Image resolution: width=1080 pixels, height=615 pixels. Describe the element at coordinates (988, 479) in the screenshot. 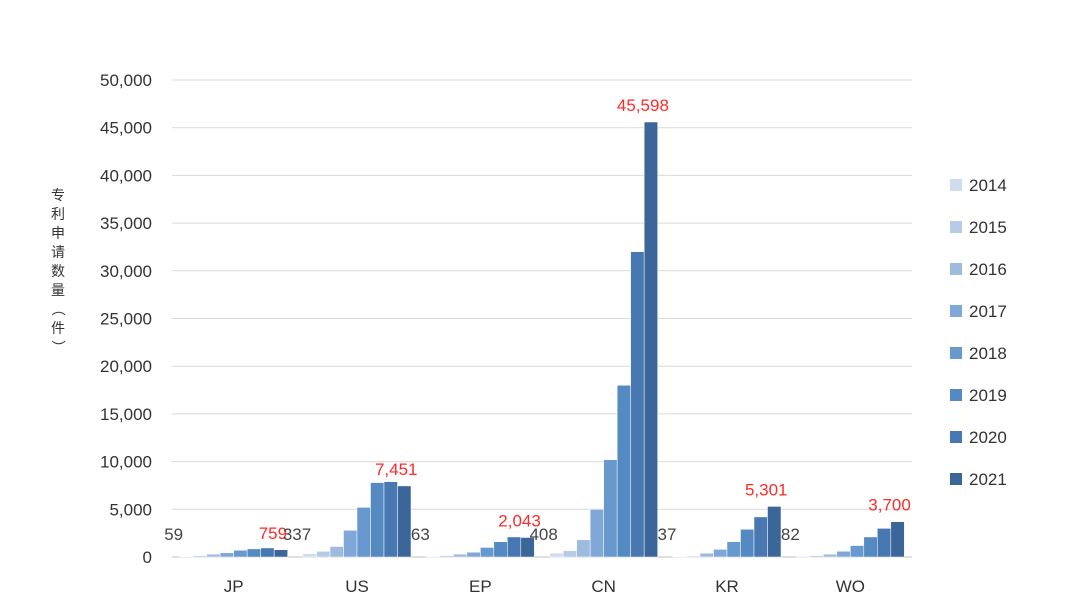

I see `legend-label: 2021` at that location.